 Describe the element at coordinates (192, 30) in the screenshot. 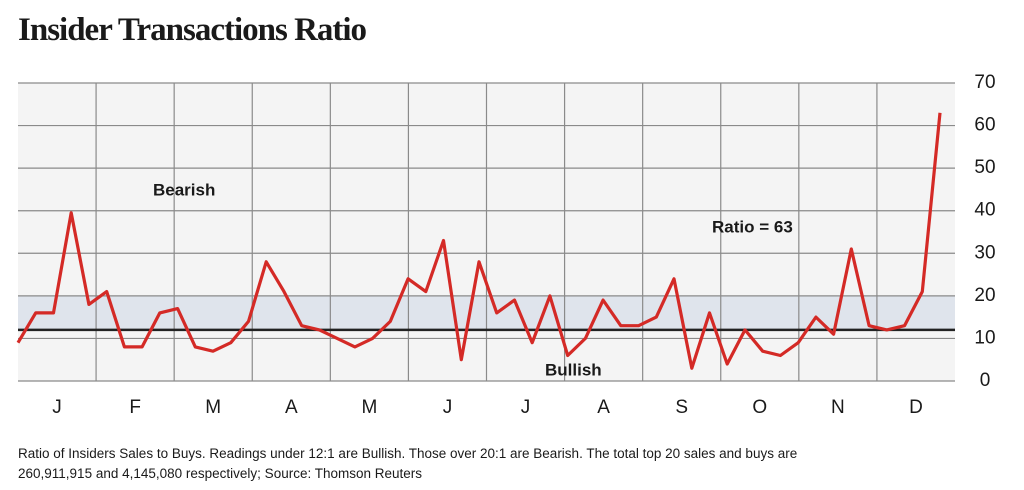

I see `chart-title: Insider Transactions Ratio` at that location.